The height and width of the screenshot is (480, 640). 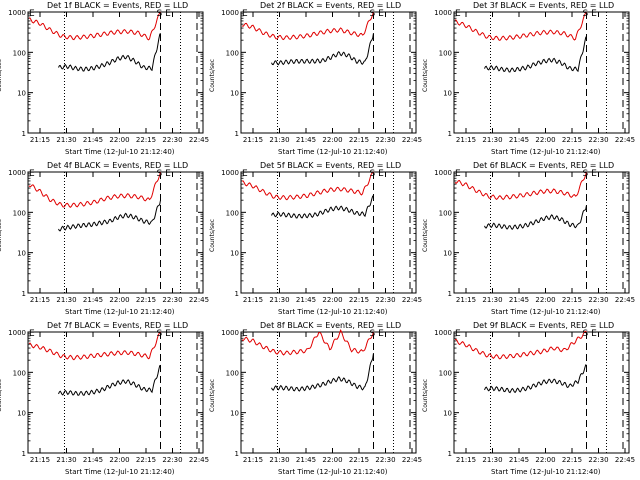 What do you see at coordinates (544, 165) in the screenshot?
I see `panel-title: Det 6f BLACK = Events, RED = LLD` at bounding box center [544, 165].